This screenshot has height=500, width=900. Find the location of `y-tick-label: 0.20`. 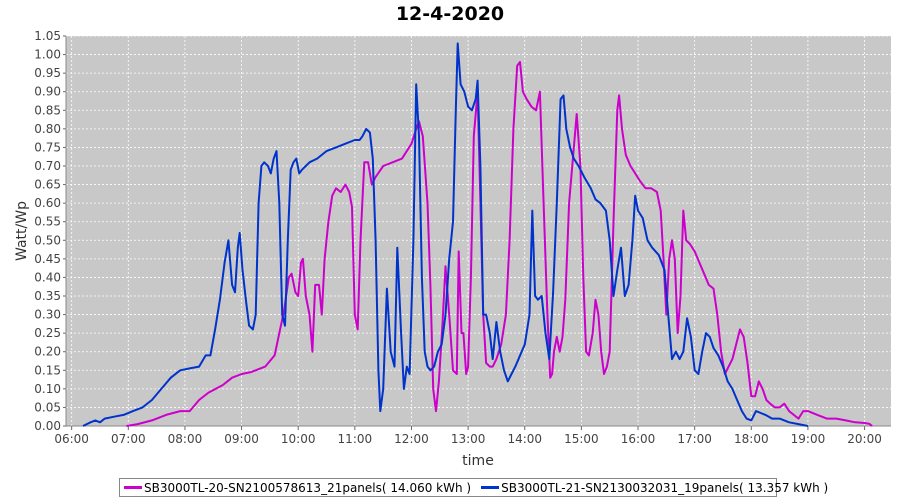

y-tick-label: 0.20 is located at coordinates (47, 352).